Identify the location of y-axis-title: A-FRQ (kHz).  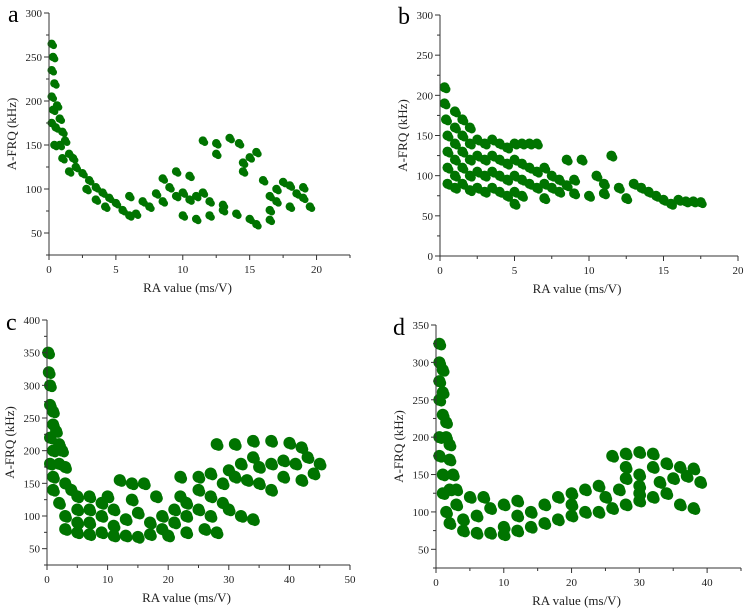
(398, 446).